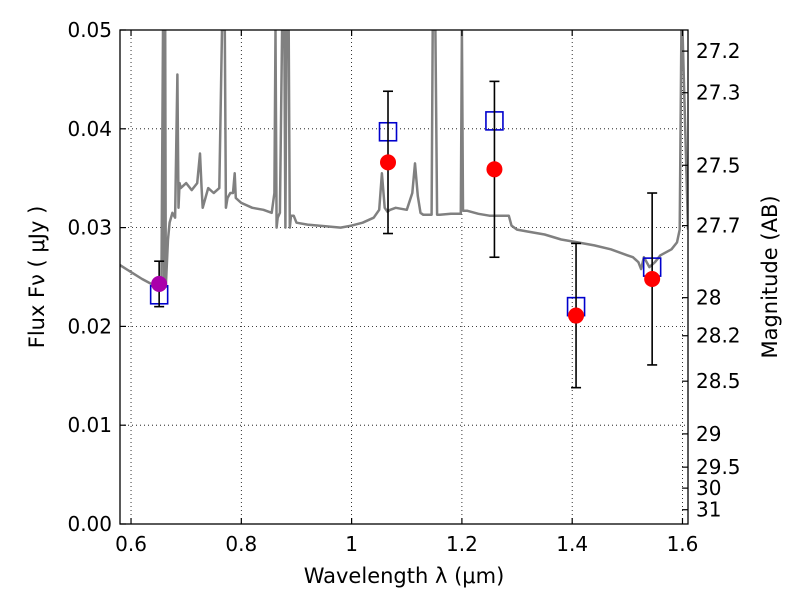 The height and width of the screenshot is (600, 800). Describe the element at coordinates (708, 298) in the screenshot. I see `y2-tick-label: 28` at that location.